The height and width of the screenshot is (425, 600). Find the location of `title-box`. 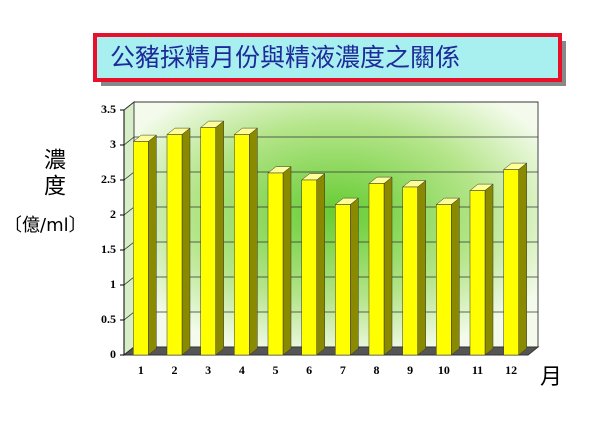

title-box is located at coordinates (327, 57).